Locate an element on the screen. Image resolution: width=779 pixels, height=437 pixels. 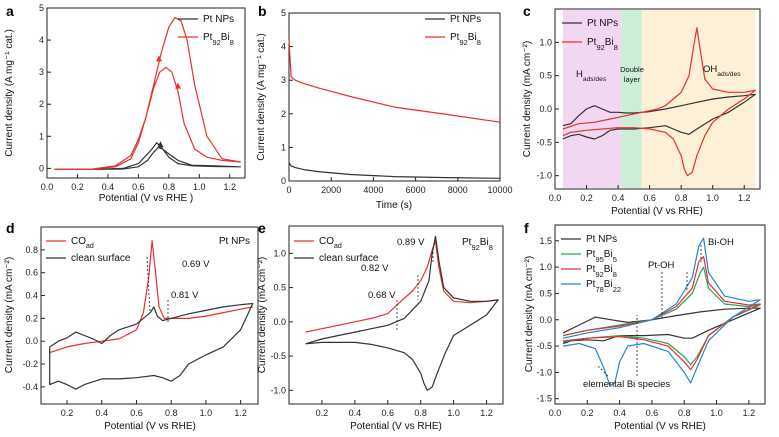
panel-letter: e is located at coordinates (262, 228).